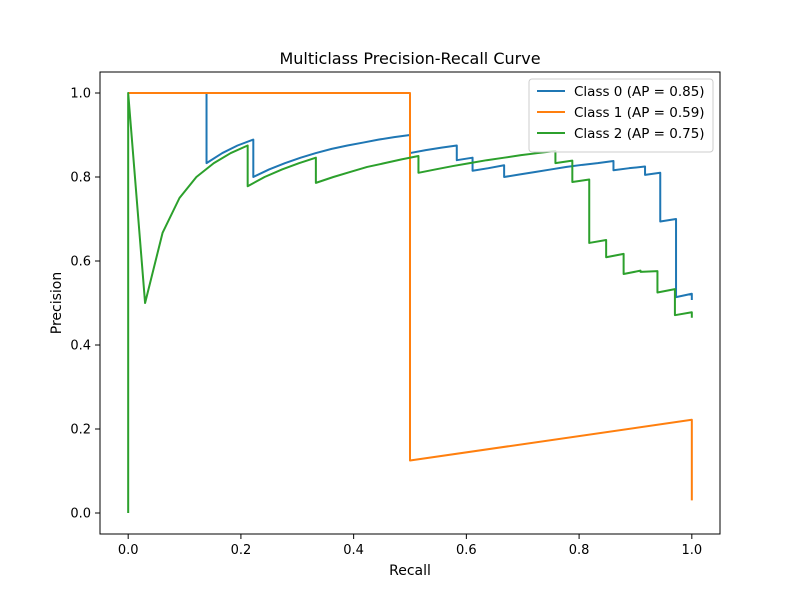 Image resolution: width=800 pixels, height=600 pixels. What do you see at coordinates (85, 304) in the screenshot?
I see `y-axis: 0.0 0.2 0.4 0.6 0.8 1.0` at bounding box center [85, 304].